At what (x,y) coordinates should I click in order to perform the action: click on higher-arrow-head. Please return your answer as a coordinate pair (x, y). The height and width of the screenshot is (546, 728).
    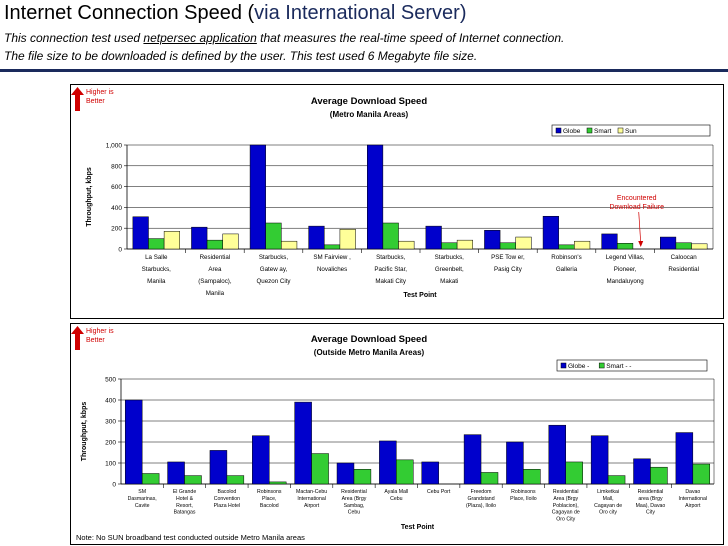
    Looking at the image, I should click on (77, 330).